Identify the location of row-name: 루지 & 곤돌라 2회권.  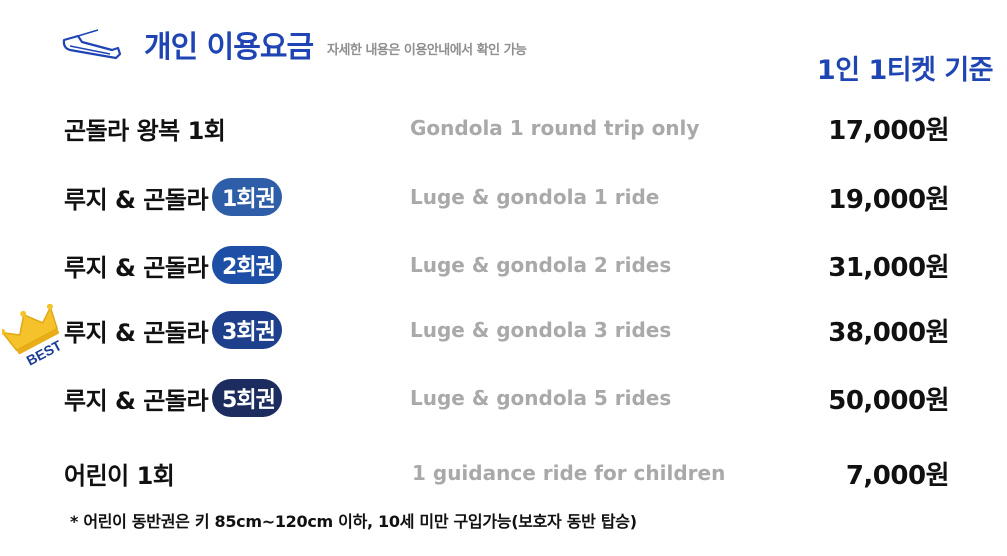
(173, 265).